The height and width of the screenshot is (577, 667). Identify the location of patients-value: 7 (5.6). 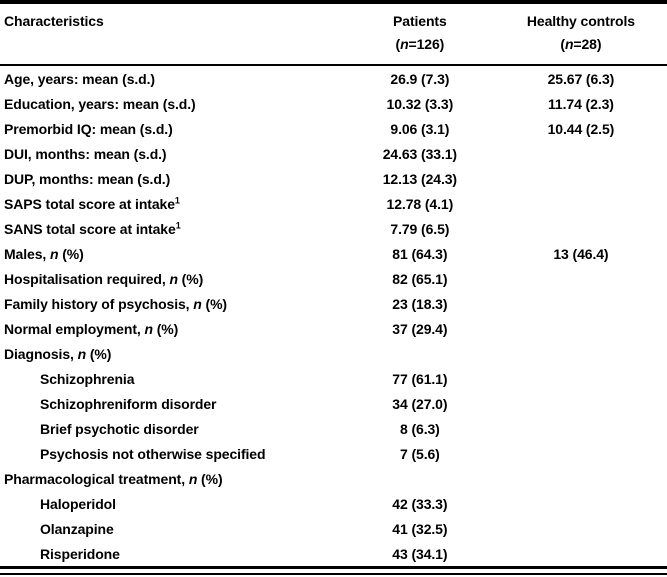
(419, 453).